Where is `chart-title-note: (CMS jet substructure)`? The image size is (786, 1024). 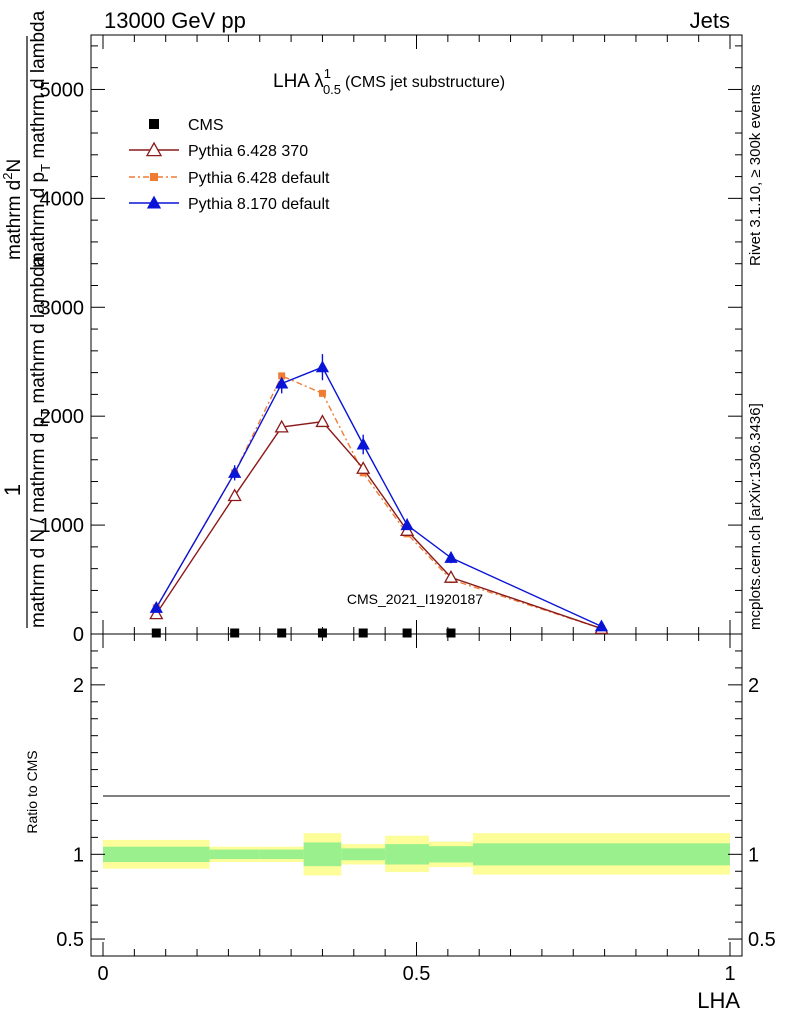 chart-title-note: (CMS jet substructure) is located at coordinates (425, 82).